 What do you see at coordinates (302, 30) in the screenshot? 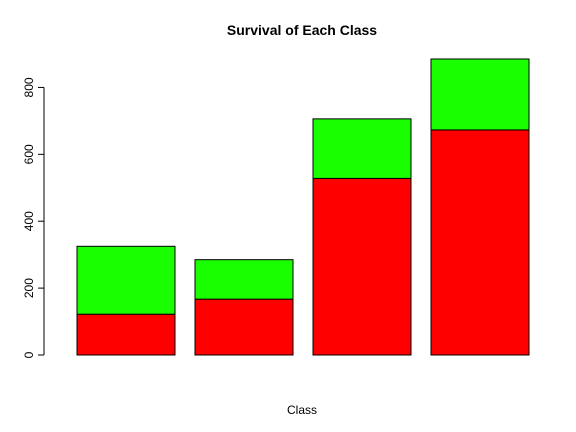
I see `chart-title: Survival of Each Class` at bounding box center [302, 30].